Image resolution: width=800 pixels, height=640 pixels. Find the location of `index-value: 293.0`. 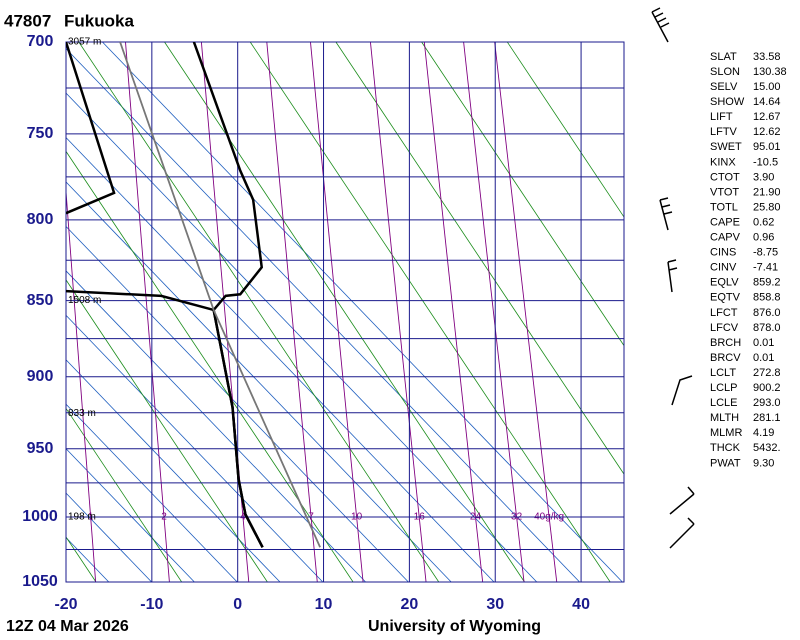

index-value: 293.0 is located at coordinates (767, 403).